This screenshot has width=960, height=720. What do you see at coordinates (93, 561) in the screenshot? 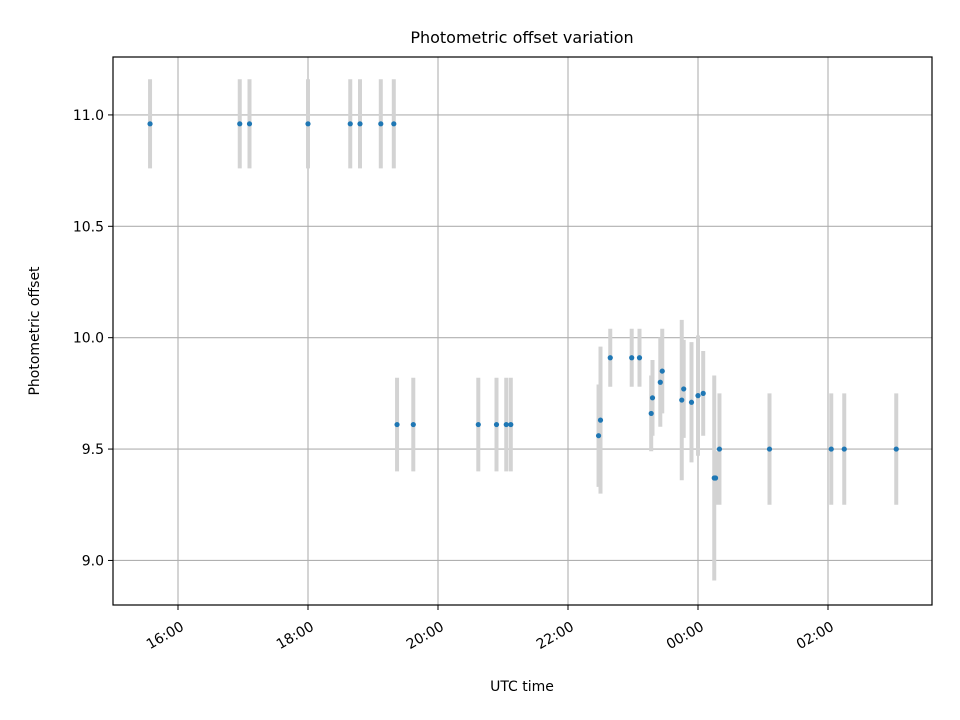
I see `y-tick-label: 9.0` at bounding box center [93, 561].